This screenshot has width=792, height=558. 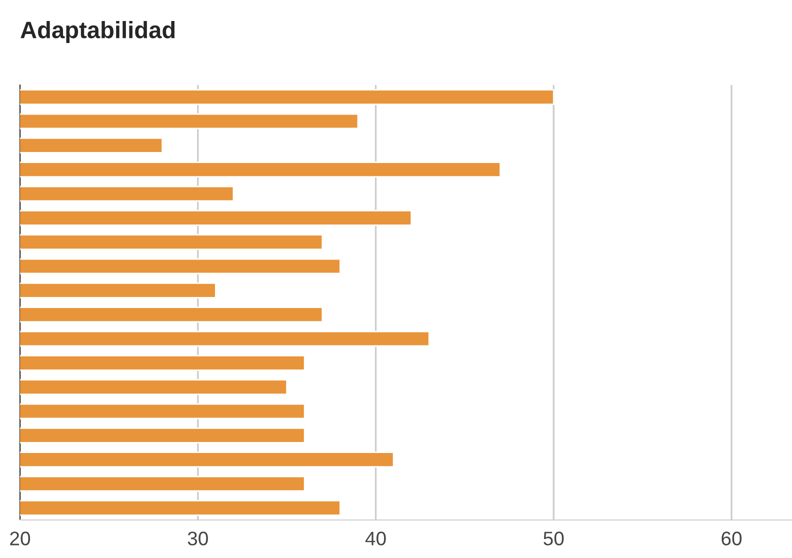 I want to click on x-tick-label: 20, so click(x=20, y=539).